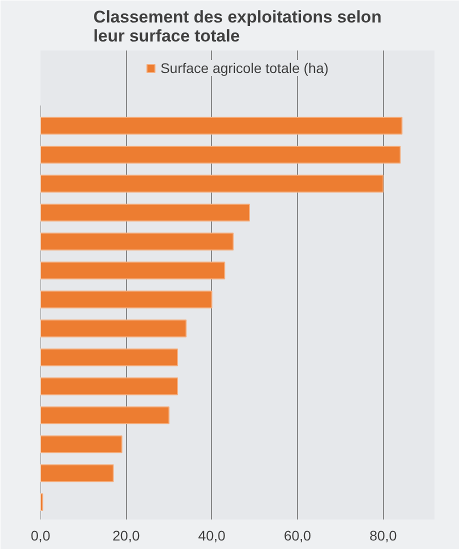 The image size is (459, 549). I want to click on x-tick-label: 20,0, so click(126, 536).